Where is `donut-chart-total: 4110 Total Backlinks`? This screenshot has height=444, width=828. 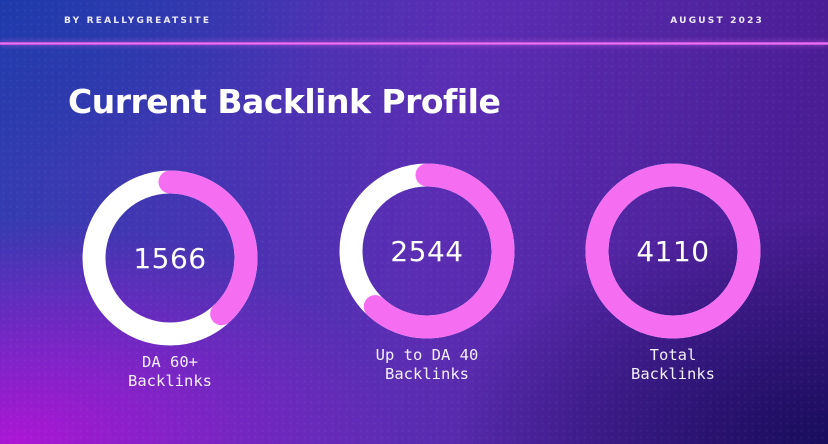 donut-chart-total: 4110 Total Backlinks is located at coordinates (673, 273).